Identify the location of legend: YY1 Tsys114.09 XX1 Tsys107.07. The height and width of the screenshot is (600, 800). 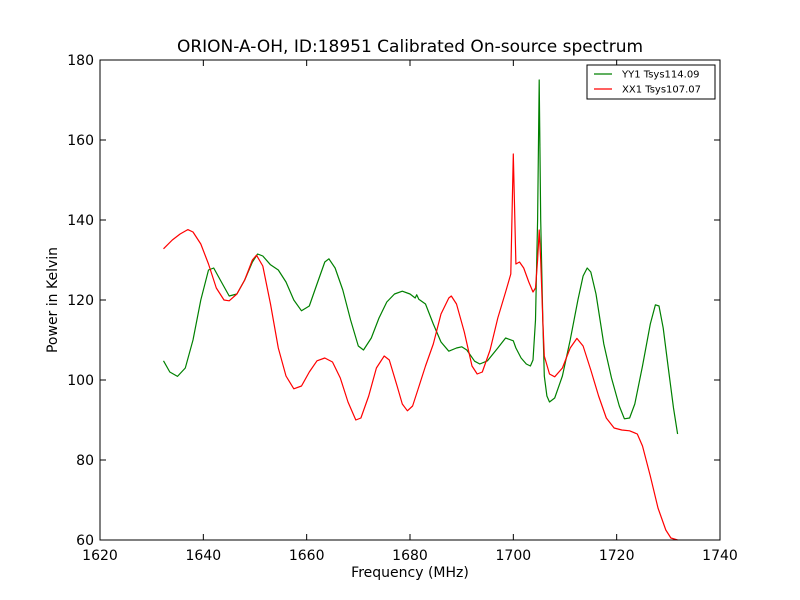
(651, 82).